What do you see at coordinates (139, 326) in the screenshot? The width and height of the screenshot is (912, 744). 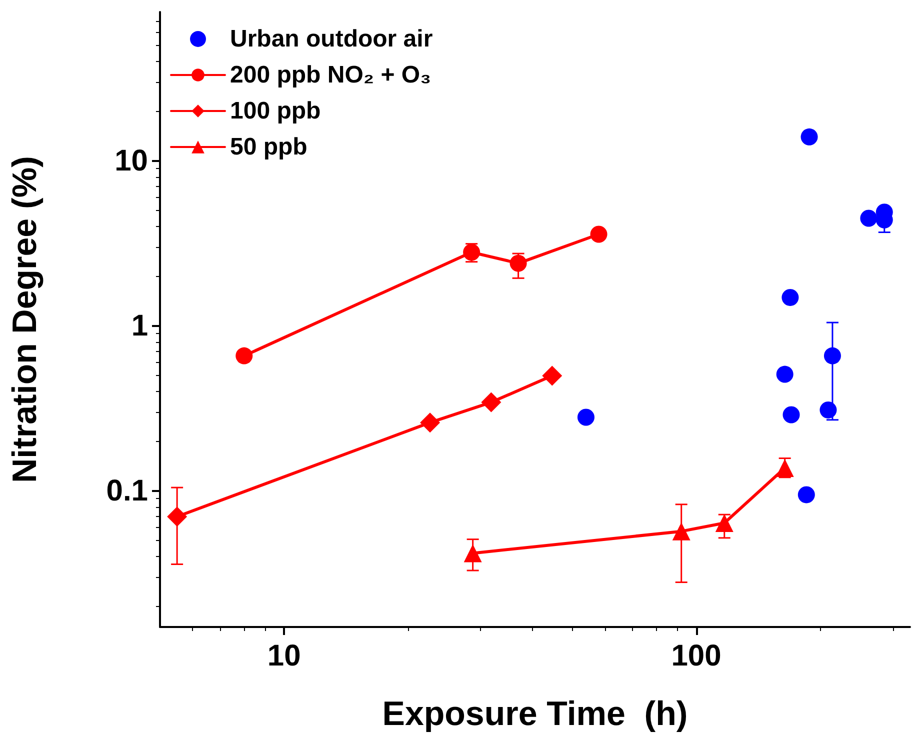 I see `y-tick-label: 1` at bounding box center [139, 326].